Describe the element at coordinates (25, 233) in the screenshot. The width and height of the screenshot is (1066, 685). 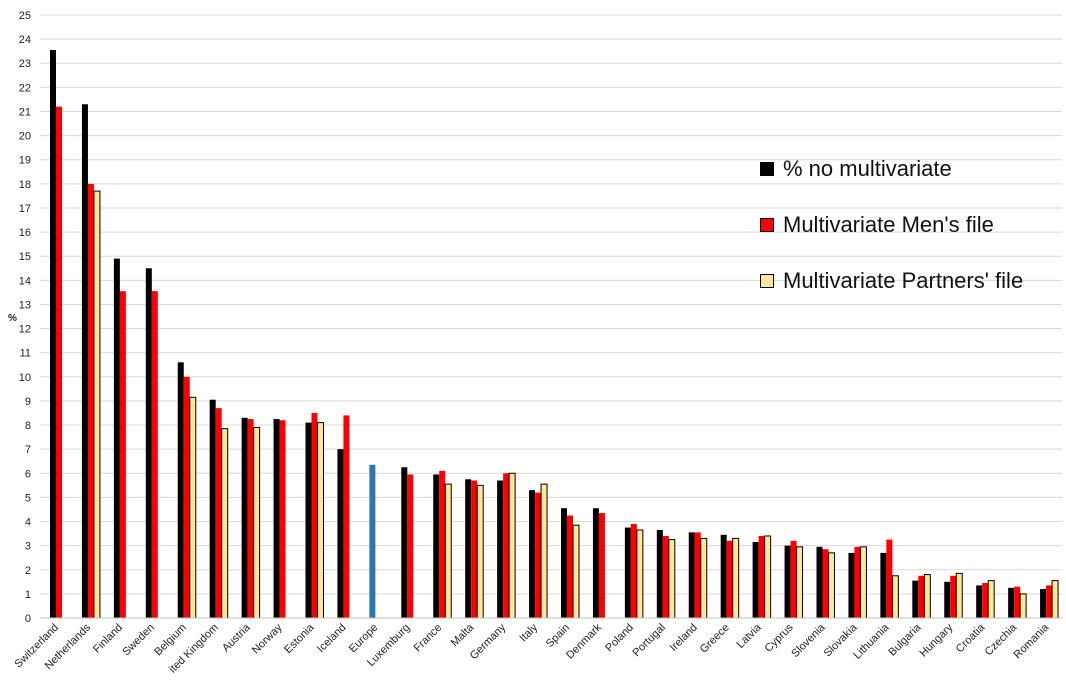
I see `y-tick-label: 16` at that location.